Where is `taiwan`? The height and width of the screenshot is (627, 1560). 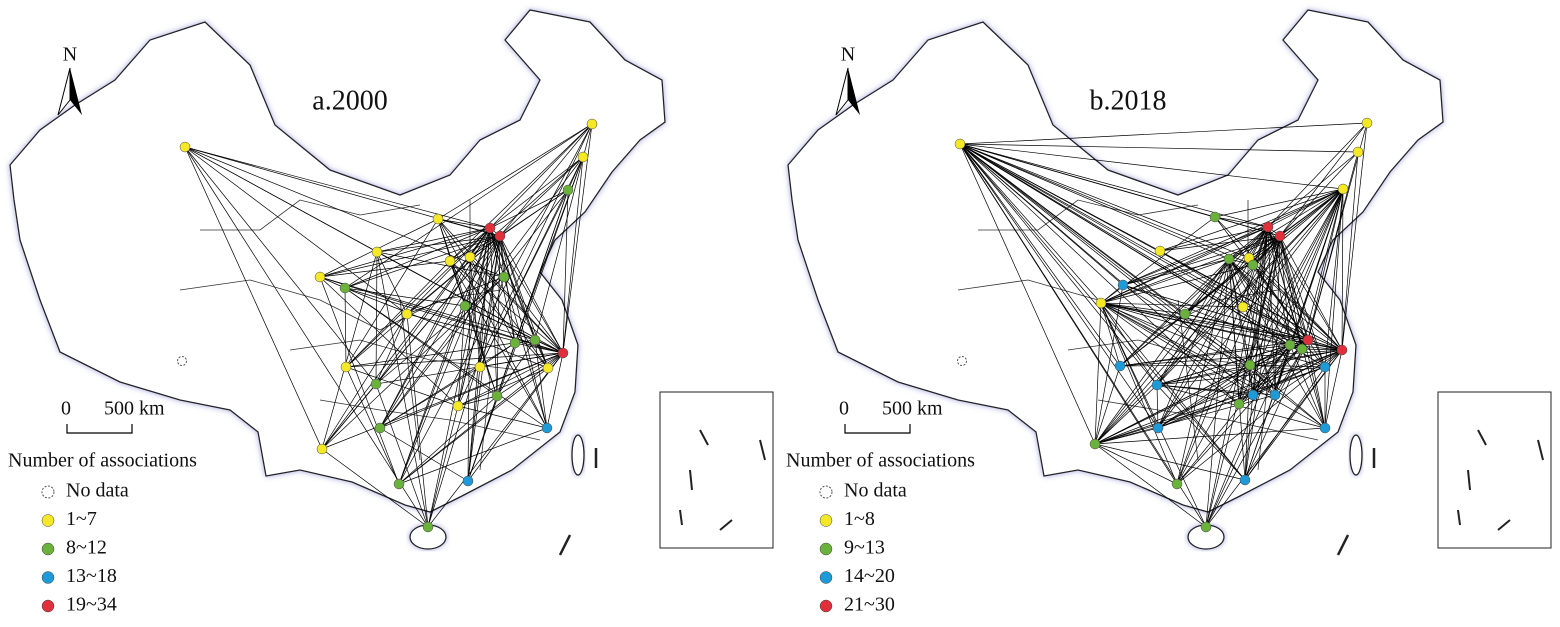 taiwan is located at coordinates (1356, 455).